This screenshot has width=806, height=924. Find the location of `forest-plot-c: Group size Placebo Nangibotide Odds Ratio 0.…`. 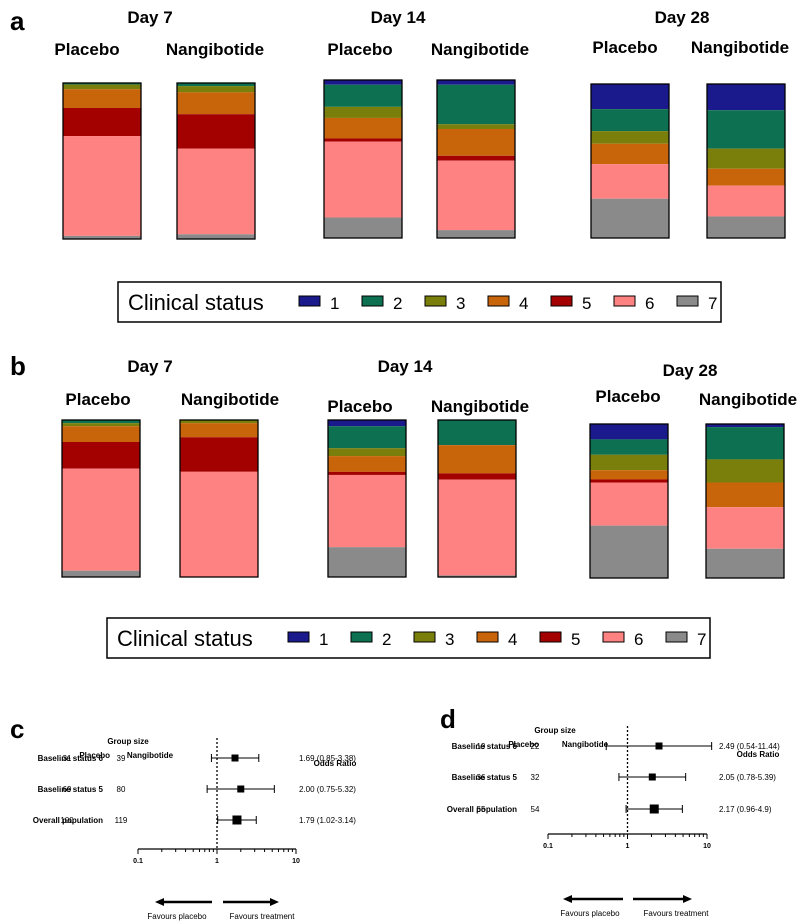

forest-plot-c: Group size Placebo Nangibotide Odds Ratio 0.… is located at coordinates (195, 829).